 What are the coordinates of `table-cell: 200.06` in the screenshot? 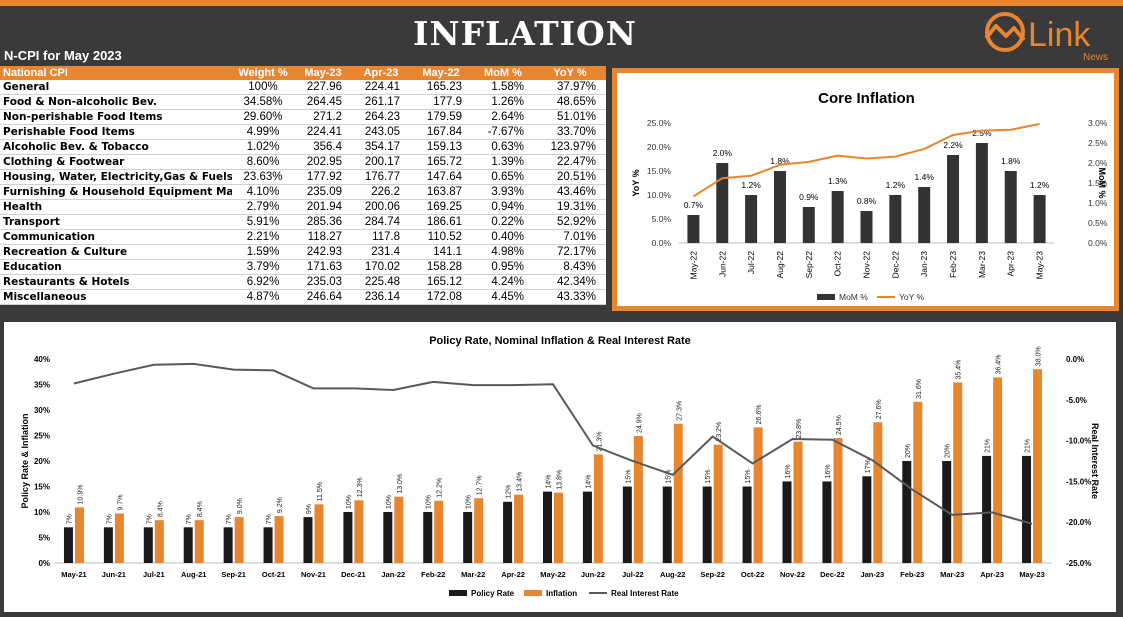 It's located at (381, 207).